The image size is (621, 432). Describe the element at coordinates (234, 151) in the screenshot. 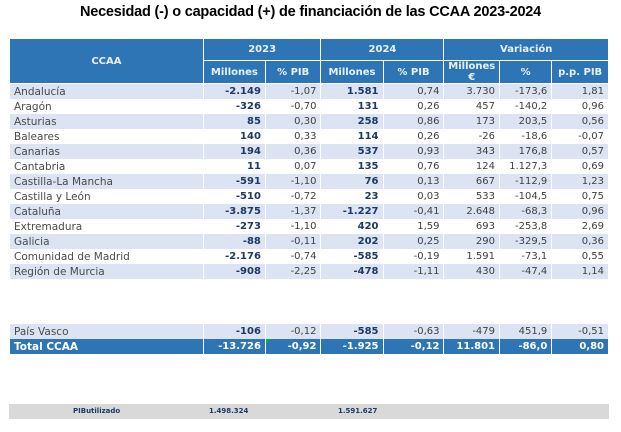

I see `cell-m2023: 194` at that location.